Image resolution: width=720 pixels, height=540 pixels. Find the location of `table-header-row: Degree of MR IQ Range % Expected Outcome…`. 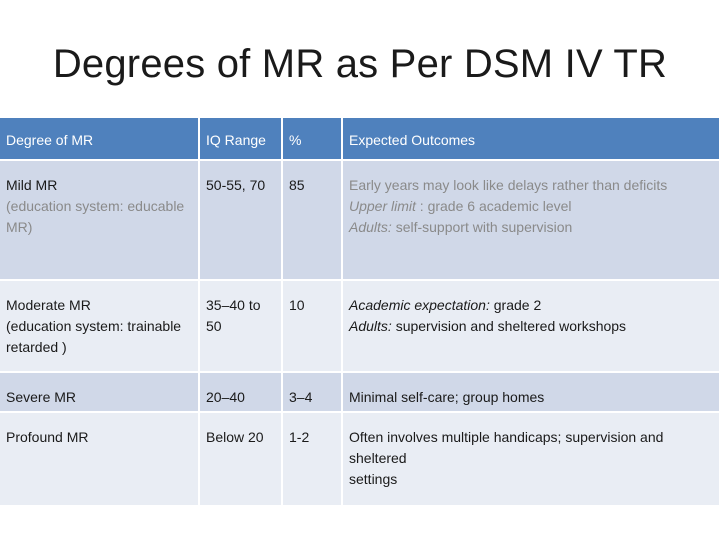

table-header-row: Degree of MR IQ Range % Expected Outcome… is located at coordinates (360, 139).